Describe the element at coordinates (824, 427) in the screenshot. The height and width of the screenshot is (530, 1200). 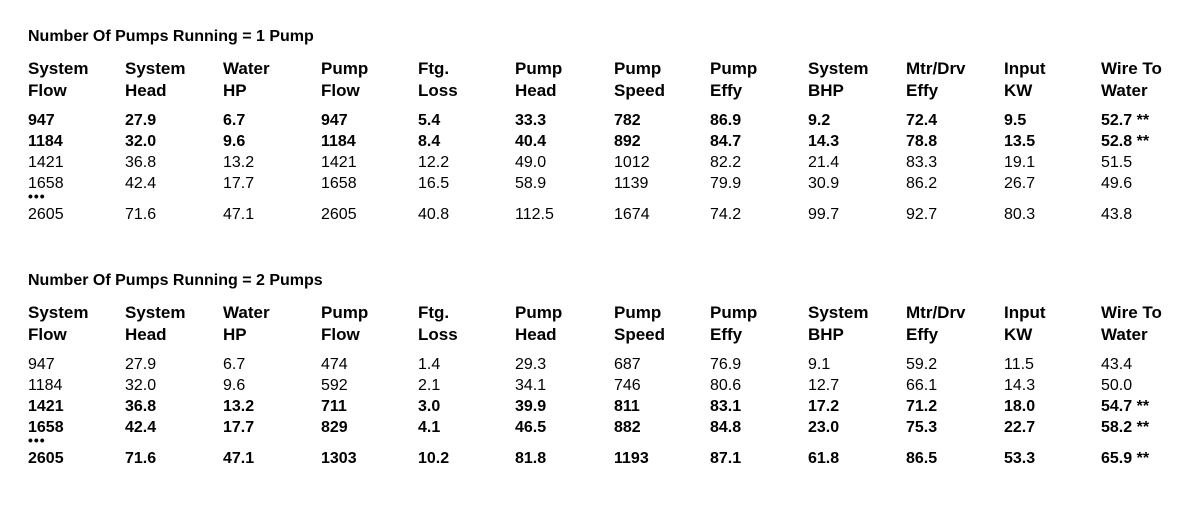
I see `cell-system-bhp: 23.0` at that location.